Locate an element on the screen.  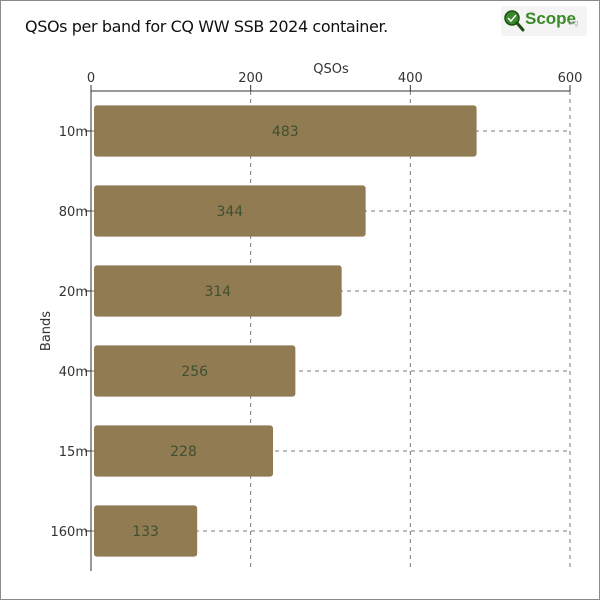
magnifier-icon is located at coordinates (514, 21).